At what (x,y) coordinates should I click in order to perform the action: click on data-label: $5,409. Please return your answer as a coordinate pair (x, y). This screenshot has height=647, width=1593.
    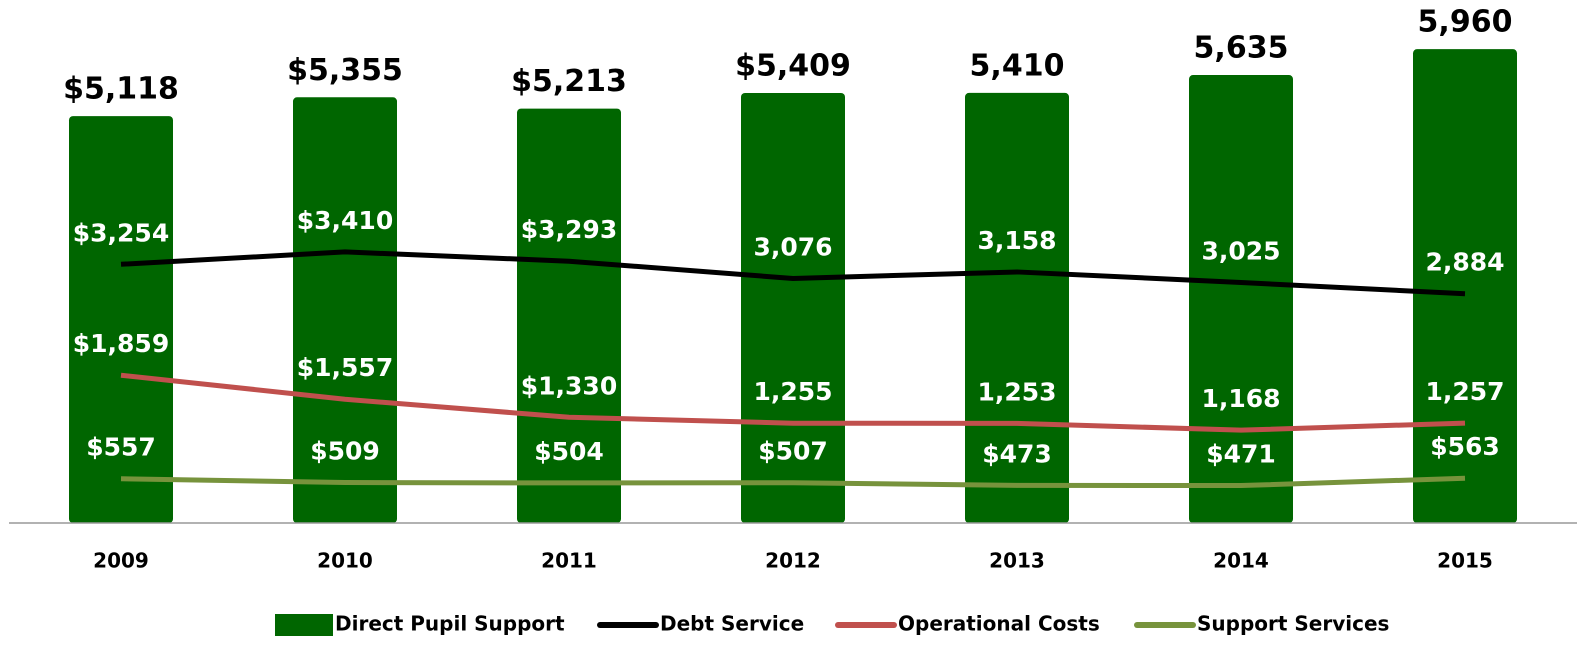
    Looking at the image, I should click on (793, 65).